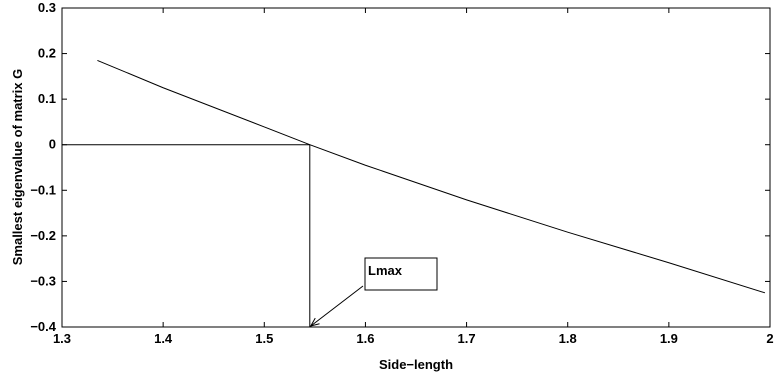 The width and height of the screenshot is (774, 373). What do you see at coordinates (416, 364) in the screenshot?
I see `x-axis-label: Side−length` at bounding box center [416, 364].